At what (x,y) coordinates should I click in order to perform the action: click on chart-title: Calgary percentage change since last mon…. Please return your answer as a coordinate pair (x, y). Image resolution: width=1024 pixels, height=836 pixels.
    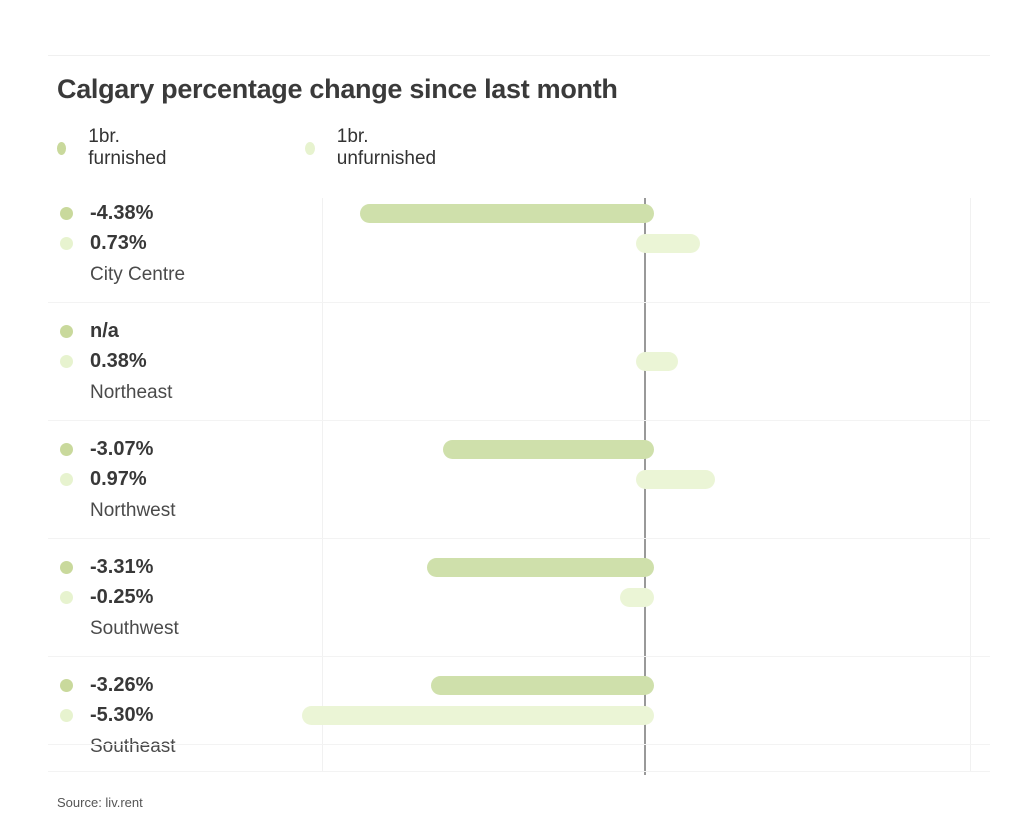
    Looking at the image, I should click on (337, 89).